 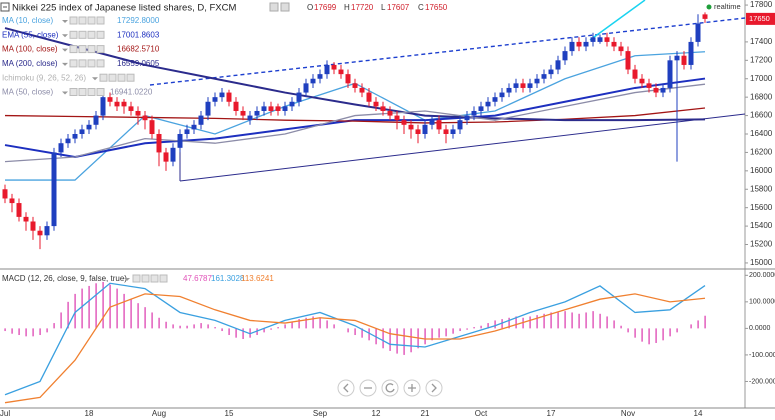 What do you see at coordinates (27, 20) in the screenshot?
I see `legend-name: MA (10, close)` at bounding box center [27, 20].